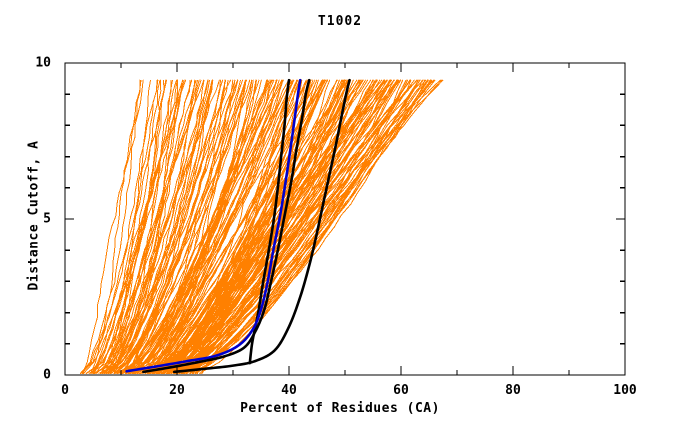 This screenshot has width=680, height=440. What do you see at coordinates (177, 390) in the screenshot?
I see `x-tick-label: 20` at bounding box center [177, 390].